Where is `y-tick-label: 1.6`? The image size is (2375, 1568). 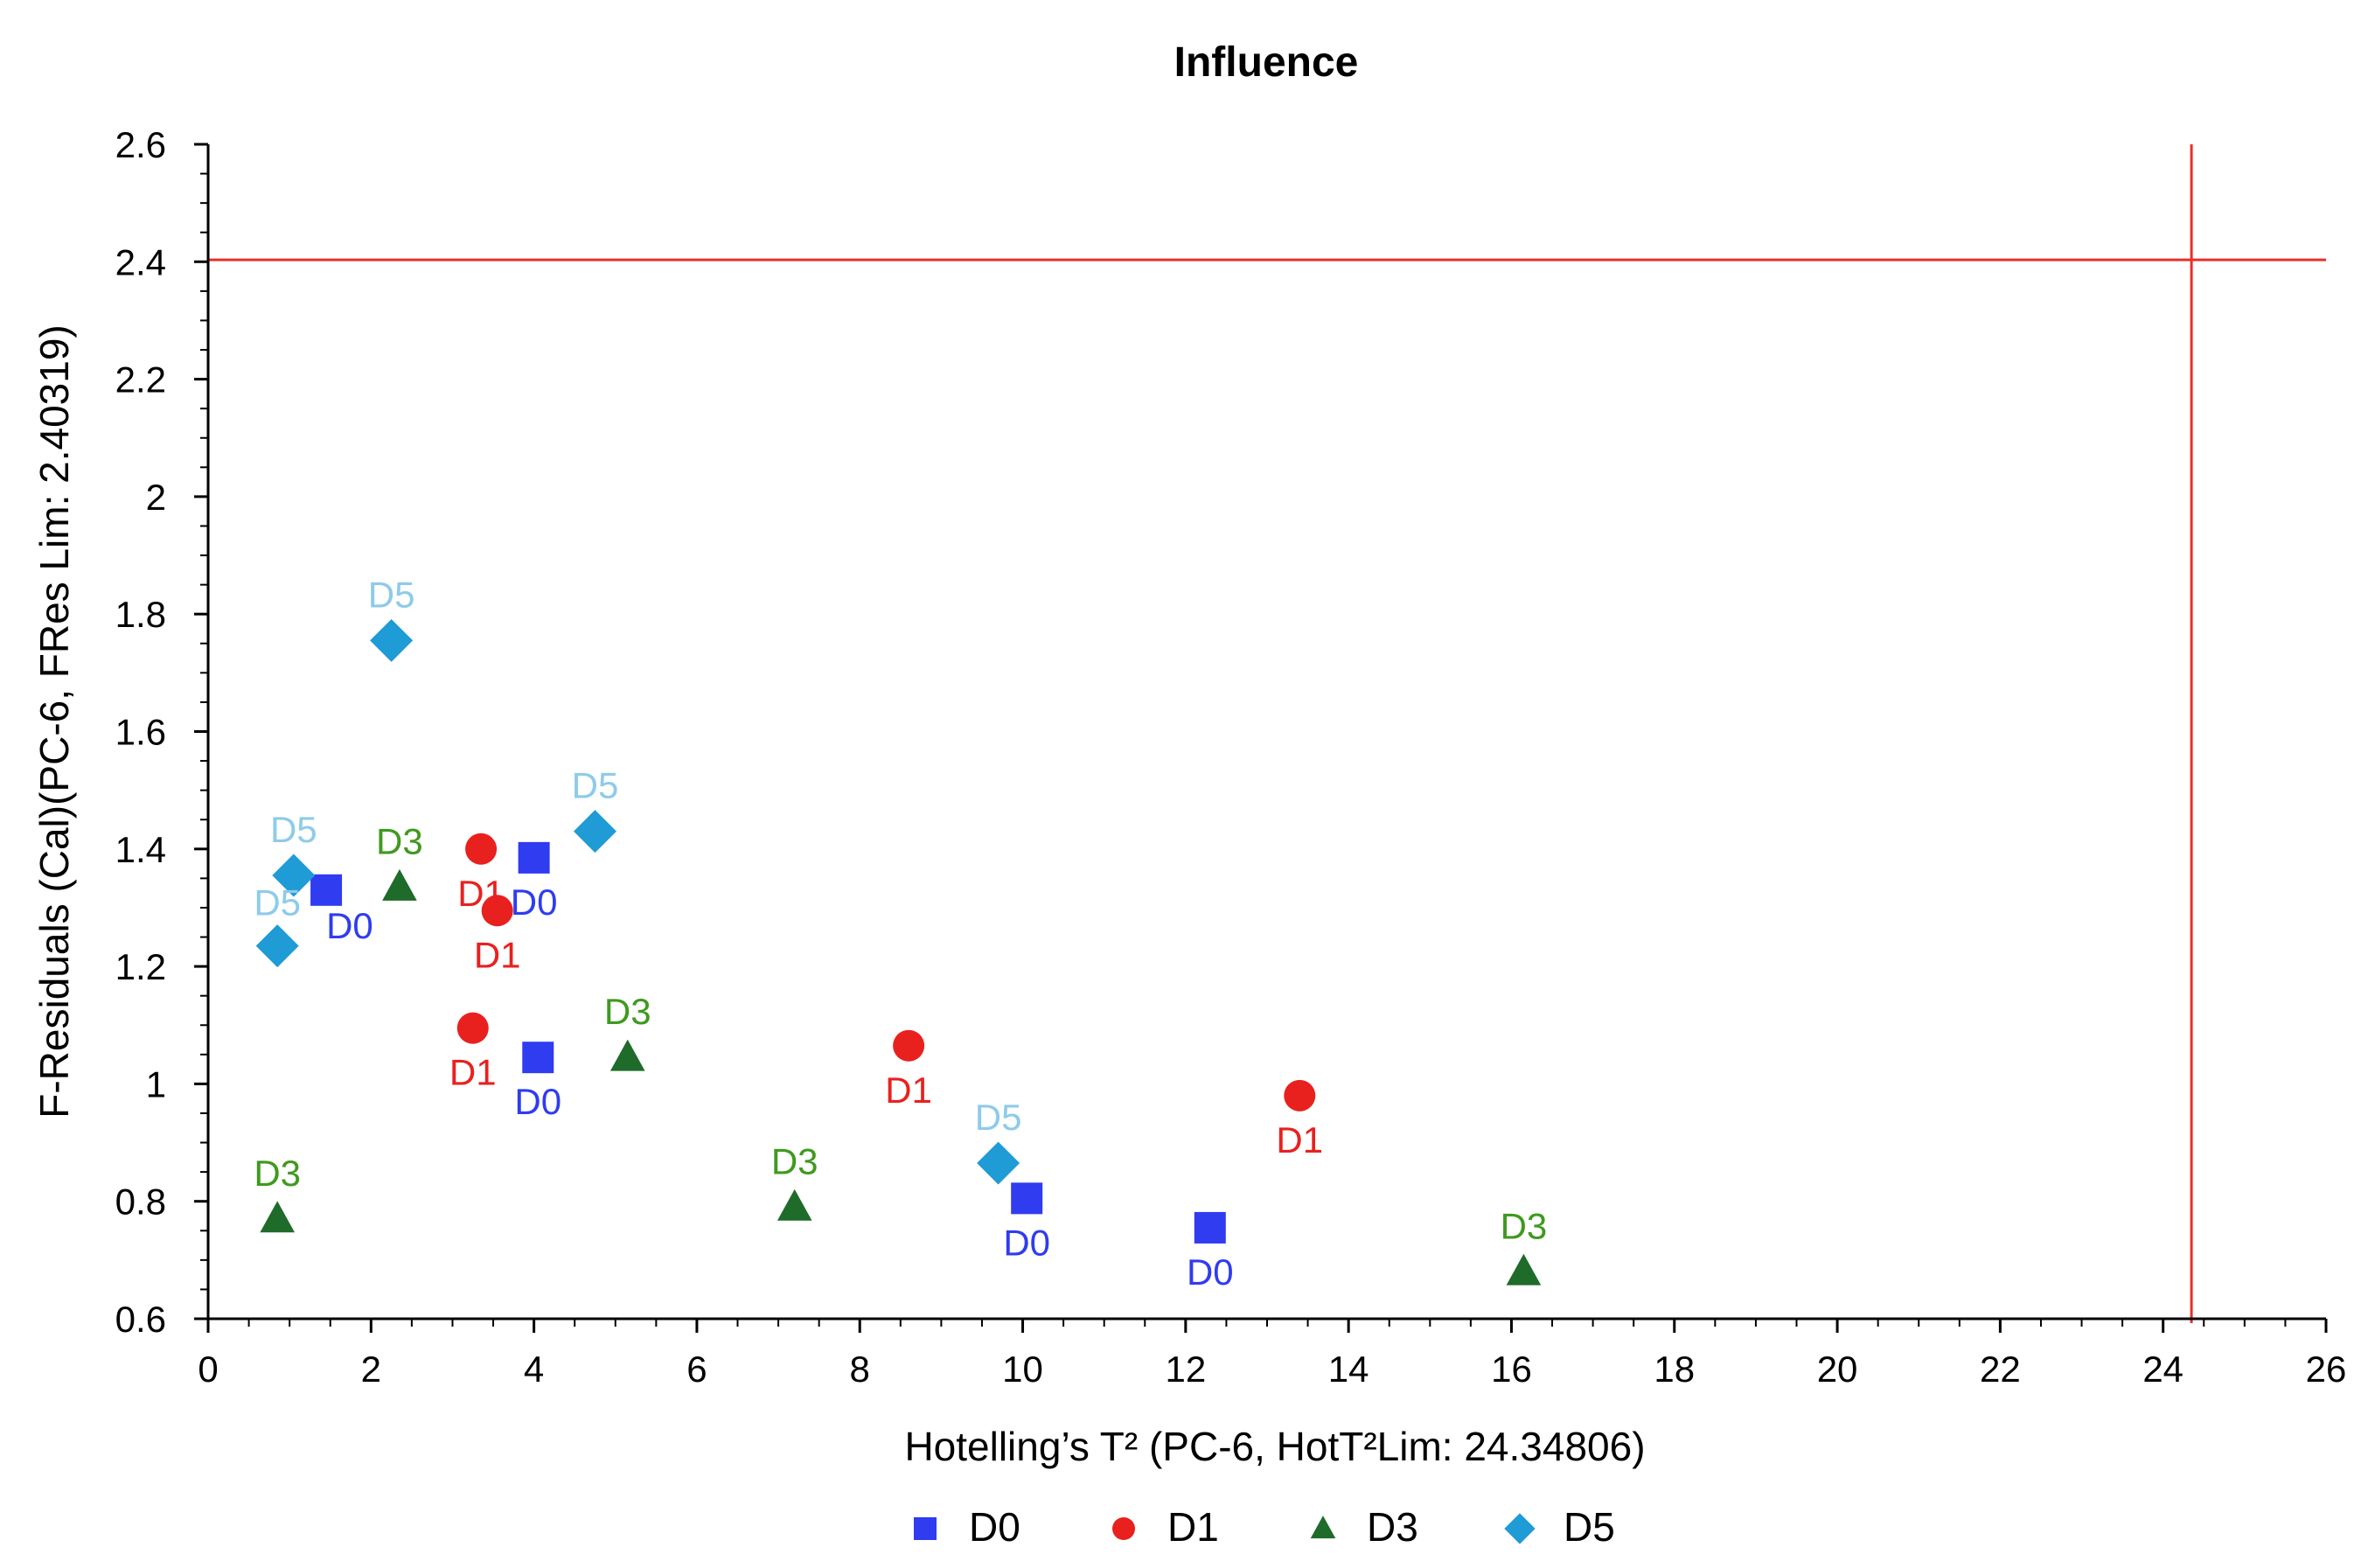
y-tick-label: 1.6 is located at coordinates (140, 732).